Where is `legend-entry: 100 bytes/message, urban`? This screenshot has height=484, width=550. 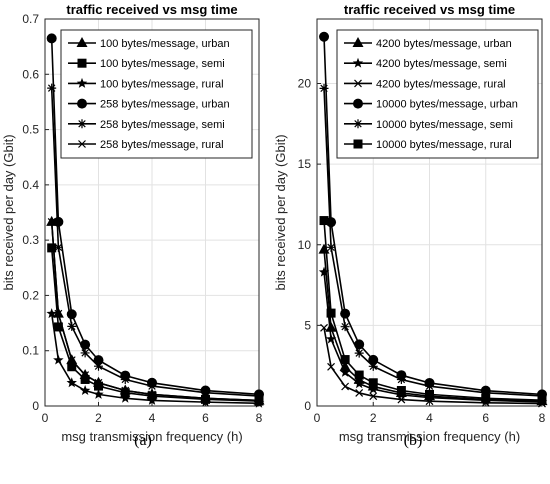
legend-entry: 100 bytes/message, urban is located at coordinates (165, 44).